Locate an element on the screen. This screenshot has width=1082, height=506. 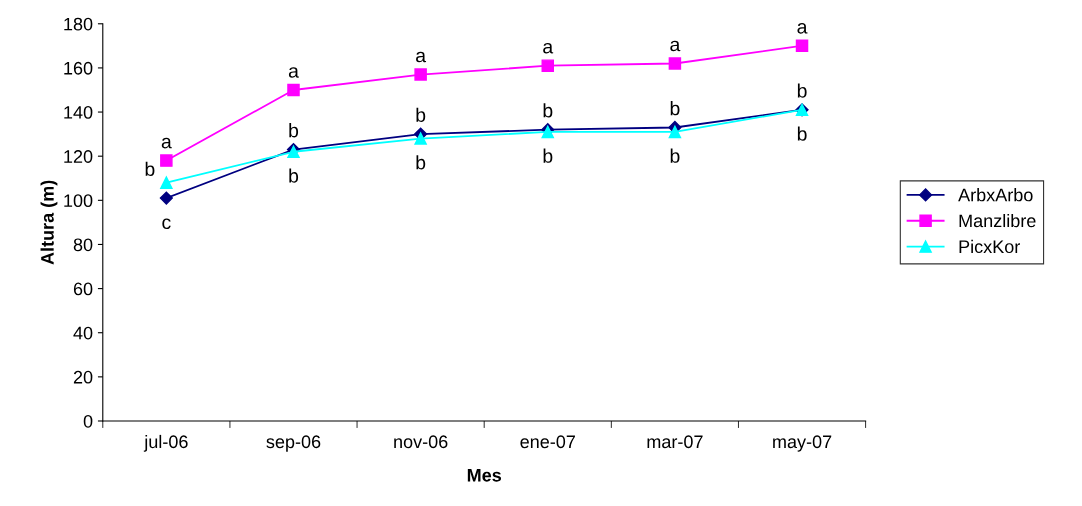
y-tick-label: 180 is located at coordinates (78, 24).